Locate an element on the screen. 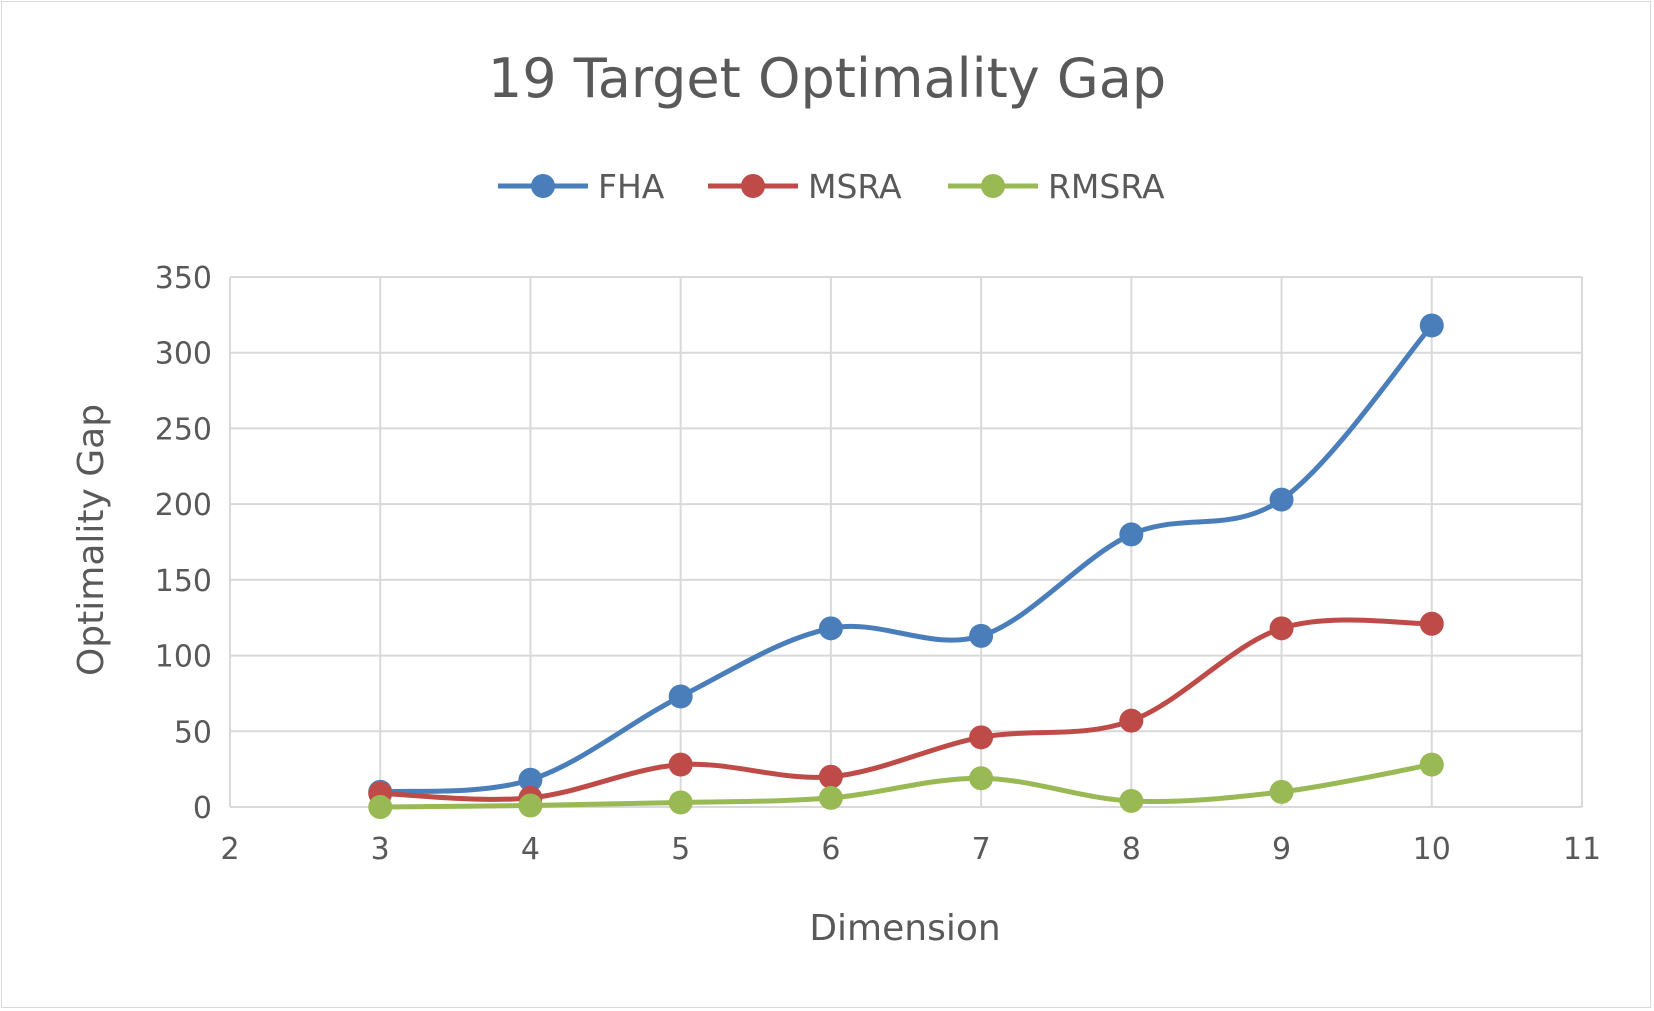  y-tick-label: 300 is located at coordinates (183, 354).